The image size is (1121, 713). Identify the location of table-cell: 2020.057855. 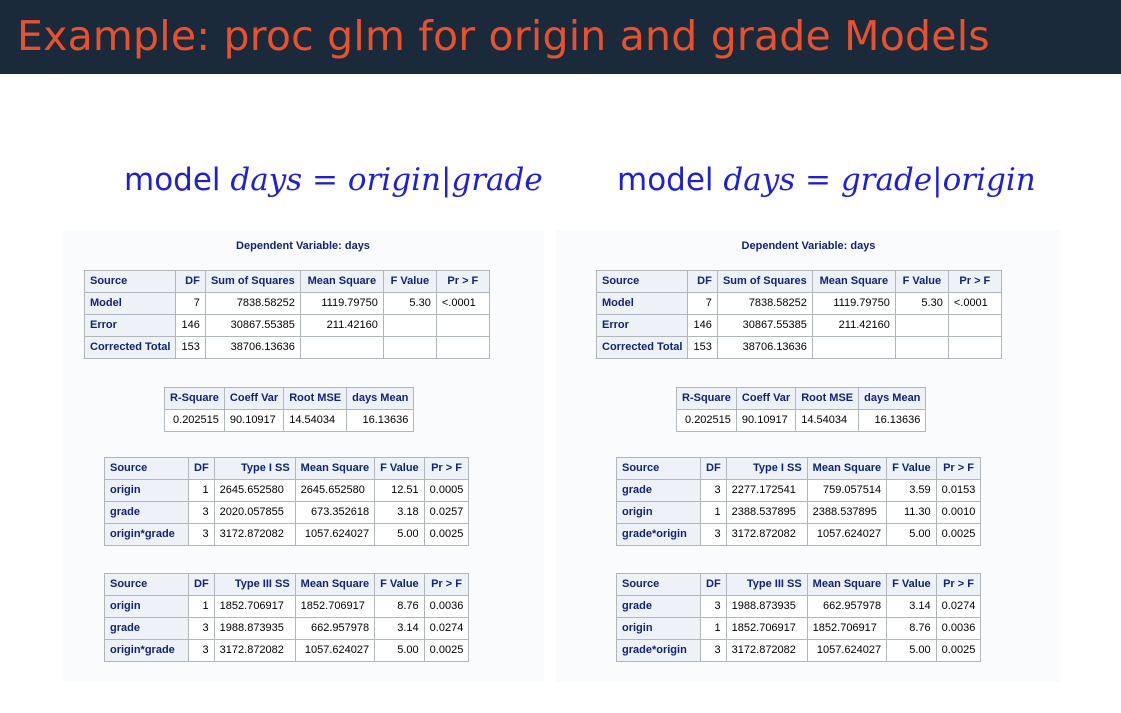
(254, 512).